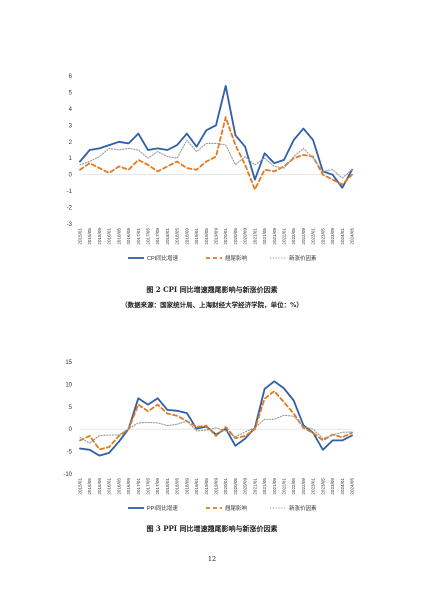 This screenshot has width=424, height=600. What do you see at coordinates (71, 110) in the screenshot?
I see `y-tick-label: 4` at bounding box center [71, 110].